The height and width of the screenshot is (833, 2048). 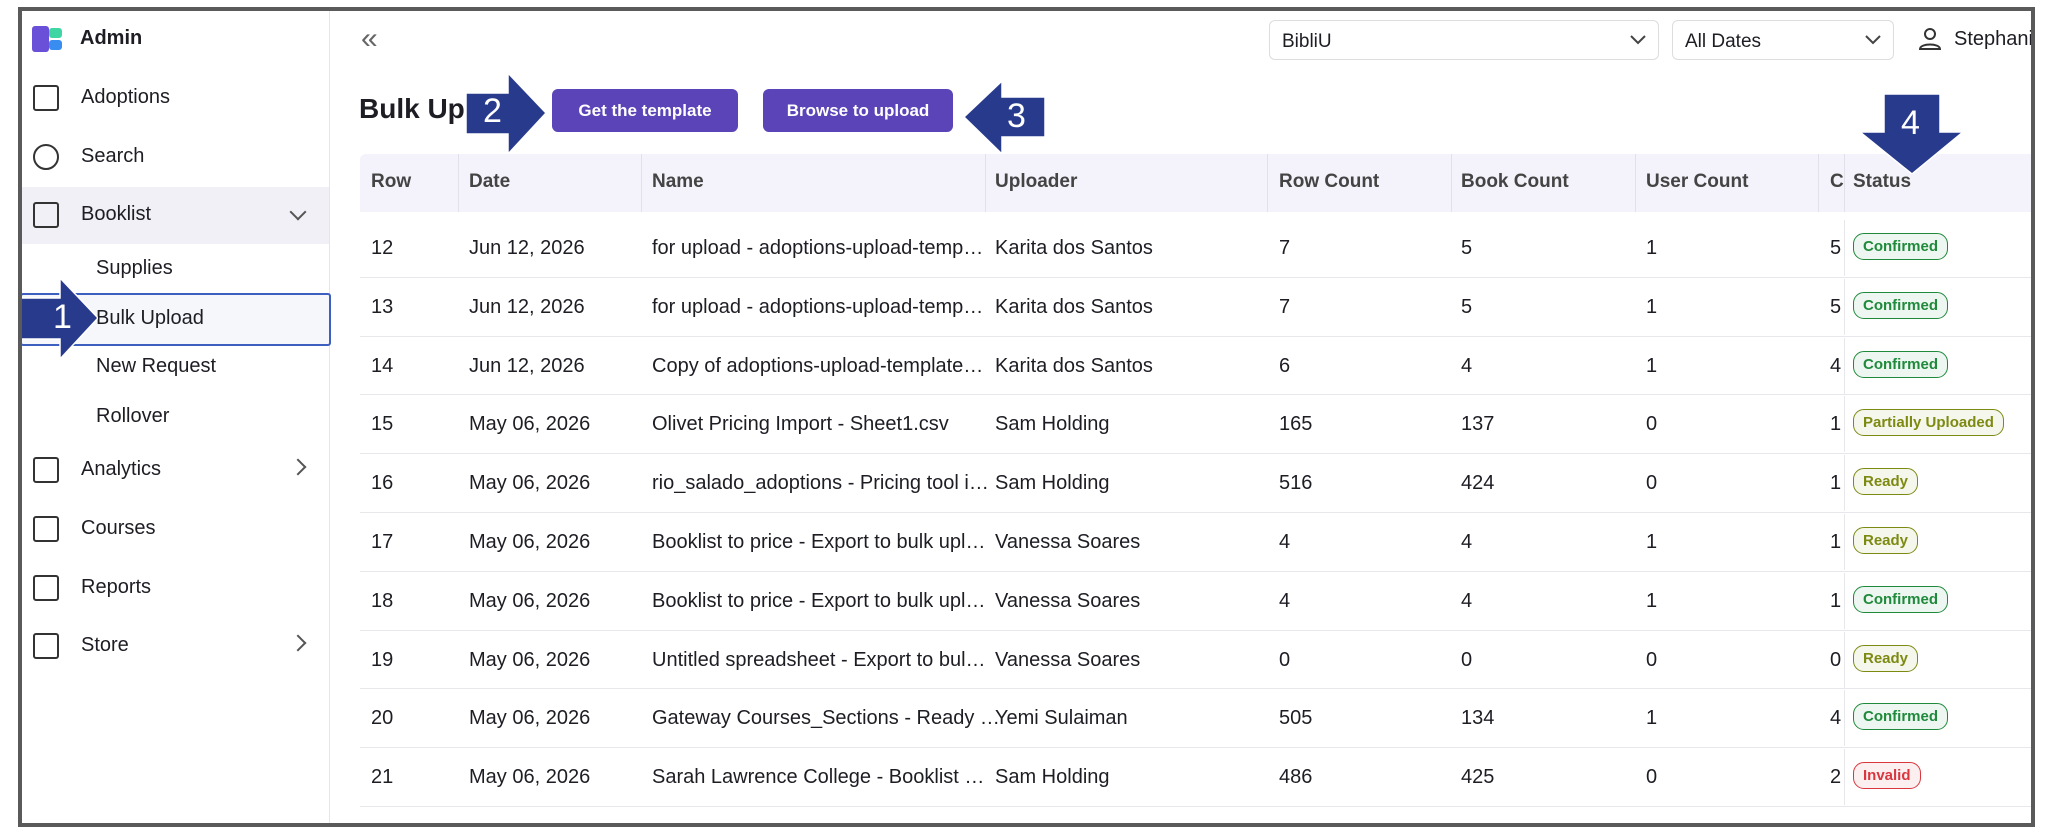 I want to click on column-header: Uploader, so click(x=1036, y=181).